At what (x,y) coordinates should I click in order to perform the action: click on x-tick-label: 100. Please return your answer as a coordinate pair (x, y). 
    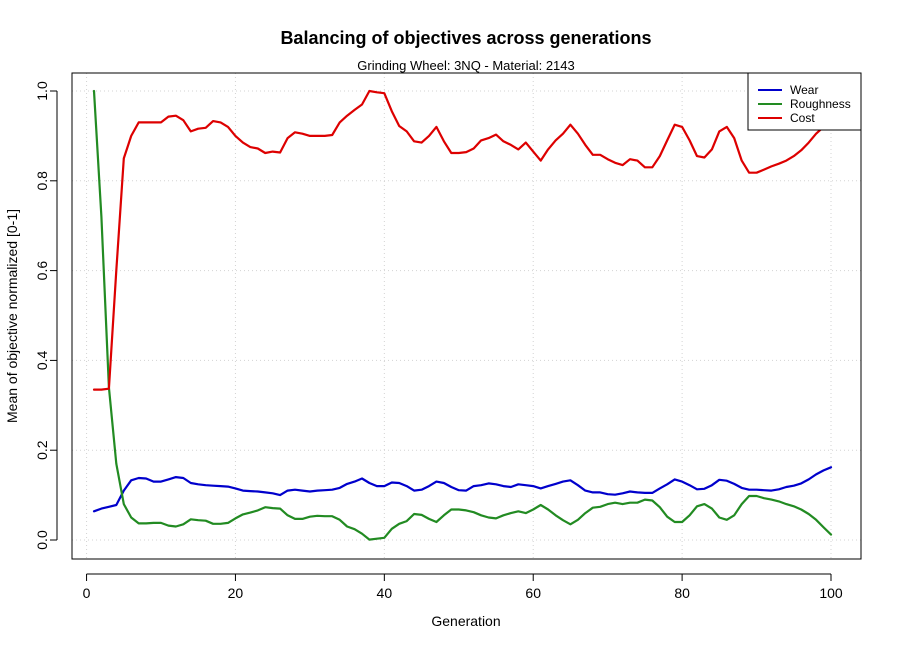
    Looking at the image, I should click on (831, 593).